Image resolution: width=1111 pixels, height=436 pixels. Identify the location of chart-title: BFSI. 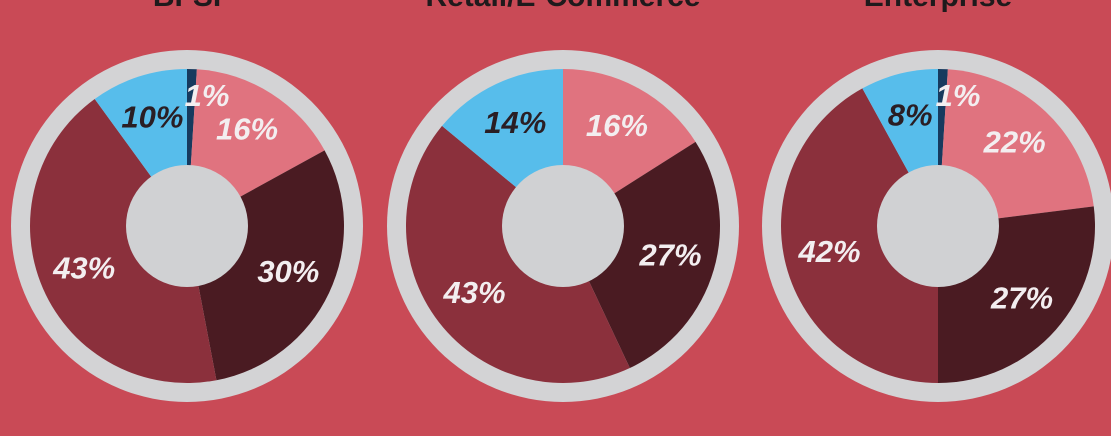
(187, 6).